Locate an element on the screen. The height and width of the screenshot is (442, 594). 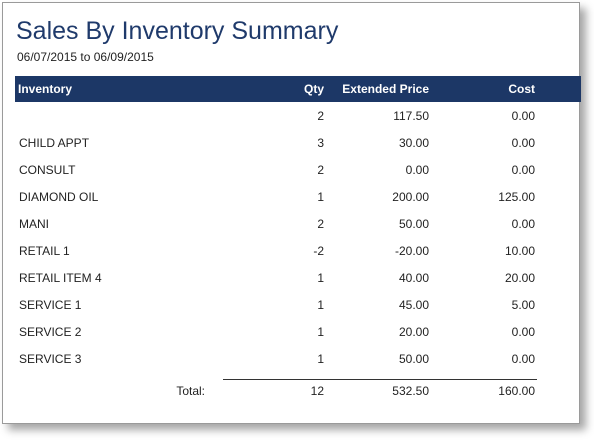
total-divider is located at coordinates (380, 379).